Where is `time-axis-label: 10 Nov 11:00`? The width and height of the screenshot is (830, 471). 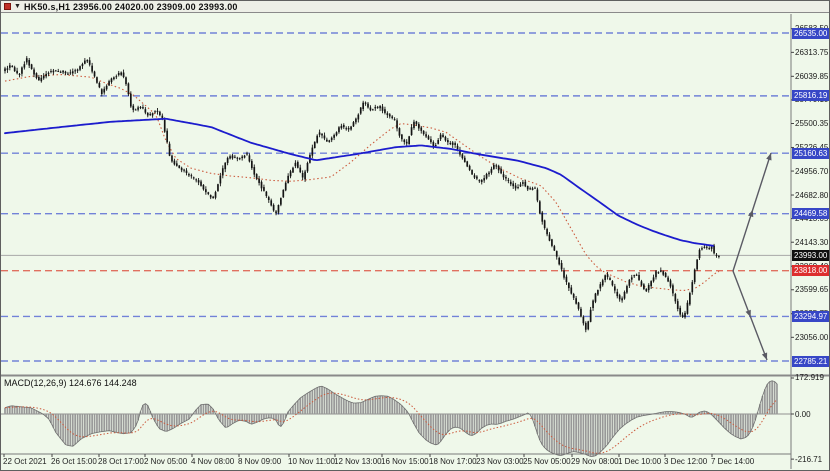
time-axis-label: 10 Nov 11:00 is located at coordinates (311, 461).